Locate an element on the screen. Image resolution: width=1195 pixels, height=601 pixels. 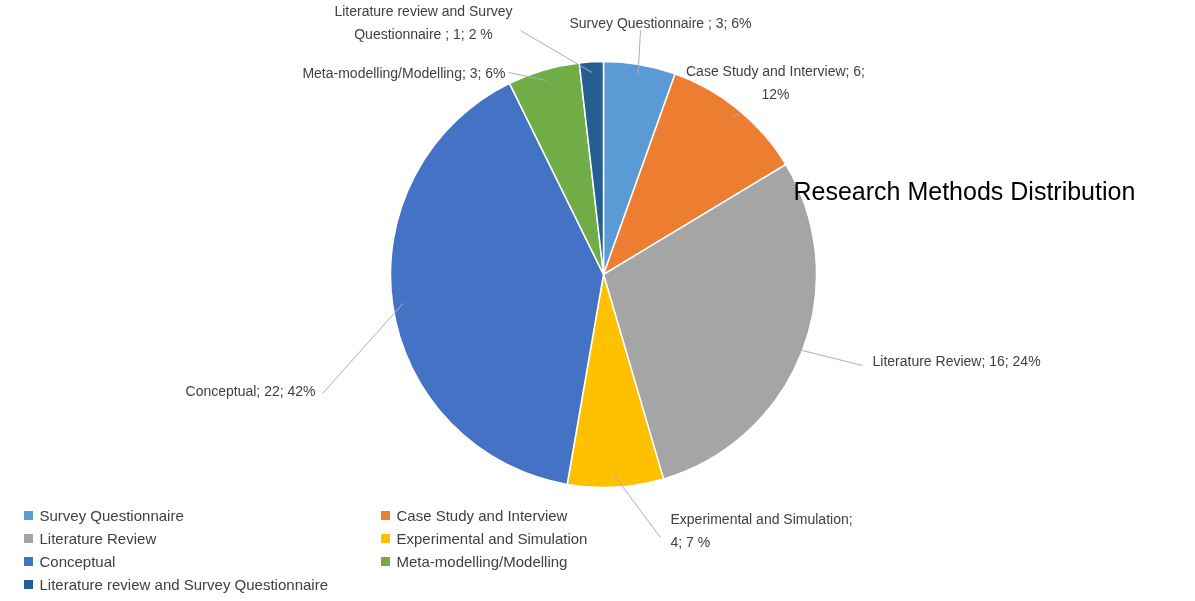
data-label: Literature review and Survey Questionnaire ; 1; 2 % is located at coordinates (423, 22).